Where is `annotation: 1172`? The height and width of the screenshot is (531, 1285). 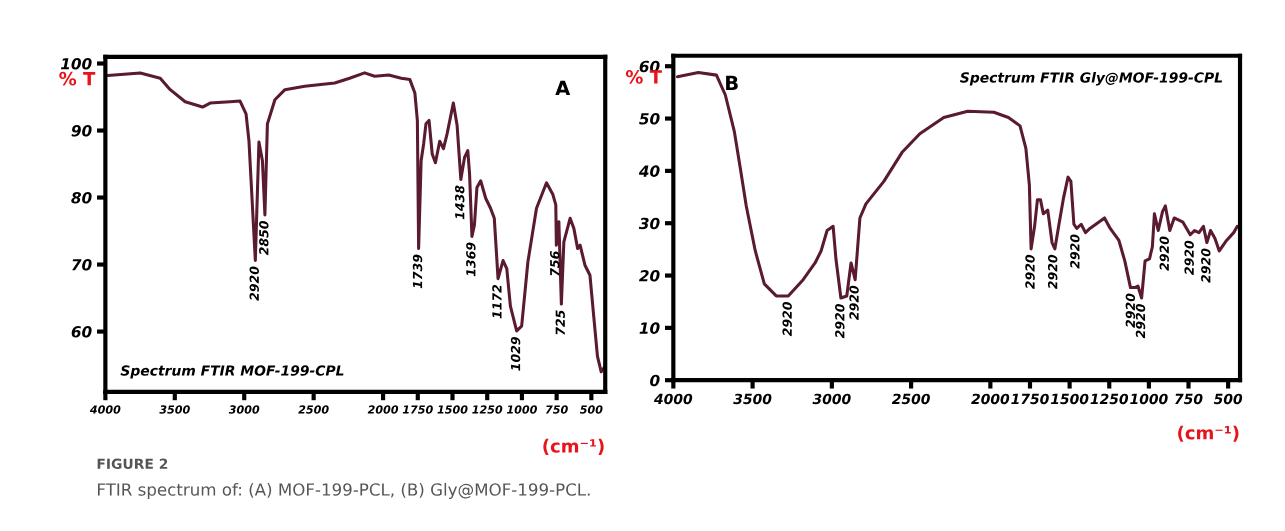
annotation: 1172 is located at coordinates (497, 301).